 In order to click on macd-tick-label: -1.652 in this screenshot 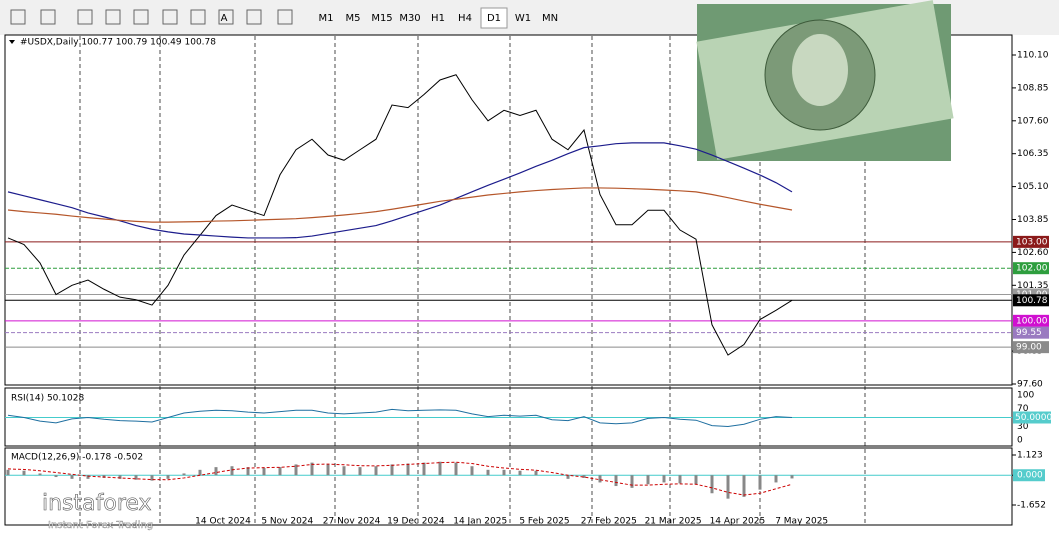, I will do `click(1031, 506)`.